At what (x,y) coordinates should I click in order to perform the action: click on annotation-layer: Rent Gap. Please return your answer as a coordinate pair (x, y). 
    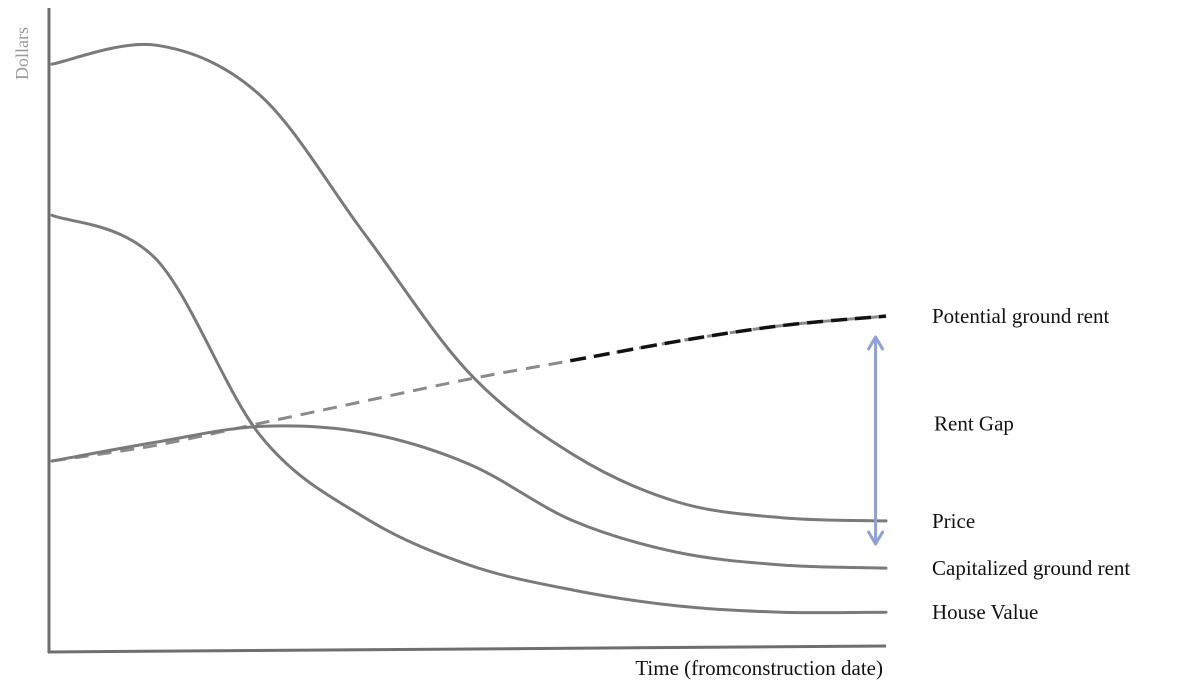
    Looking at the image, I should click on (940, 440).